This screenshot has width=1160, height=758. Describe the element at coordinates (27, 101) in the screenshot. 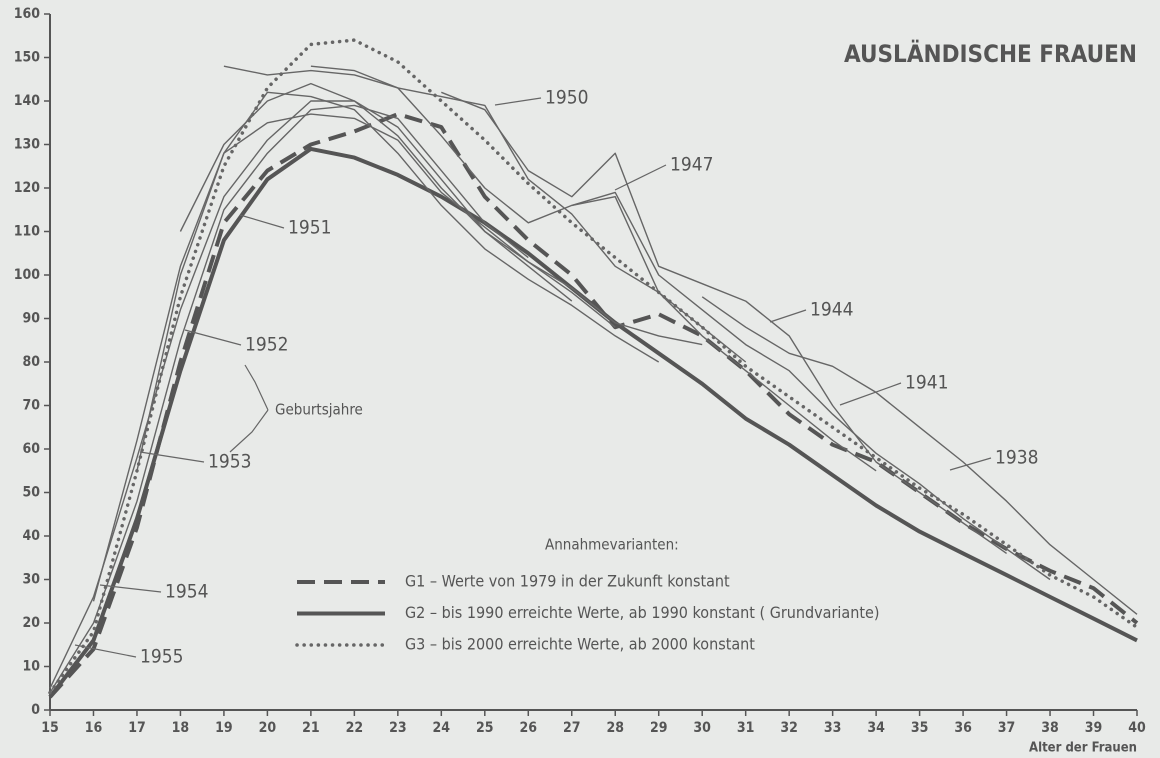

I see `y-tick-label: 140` at that location.